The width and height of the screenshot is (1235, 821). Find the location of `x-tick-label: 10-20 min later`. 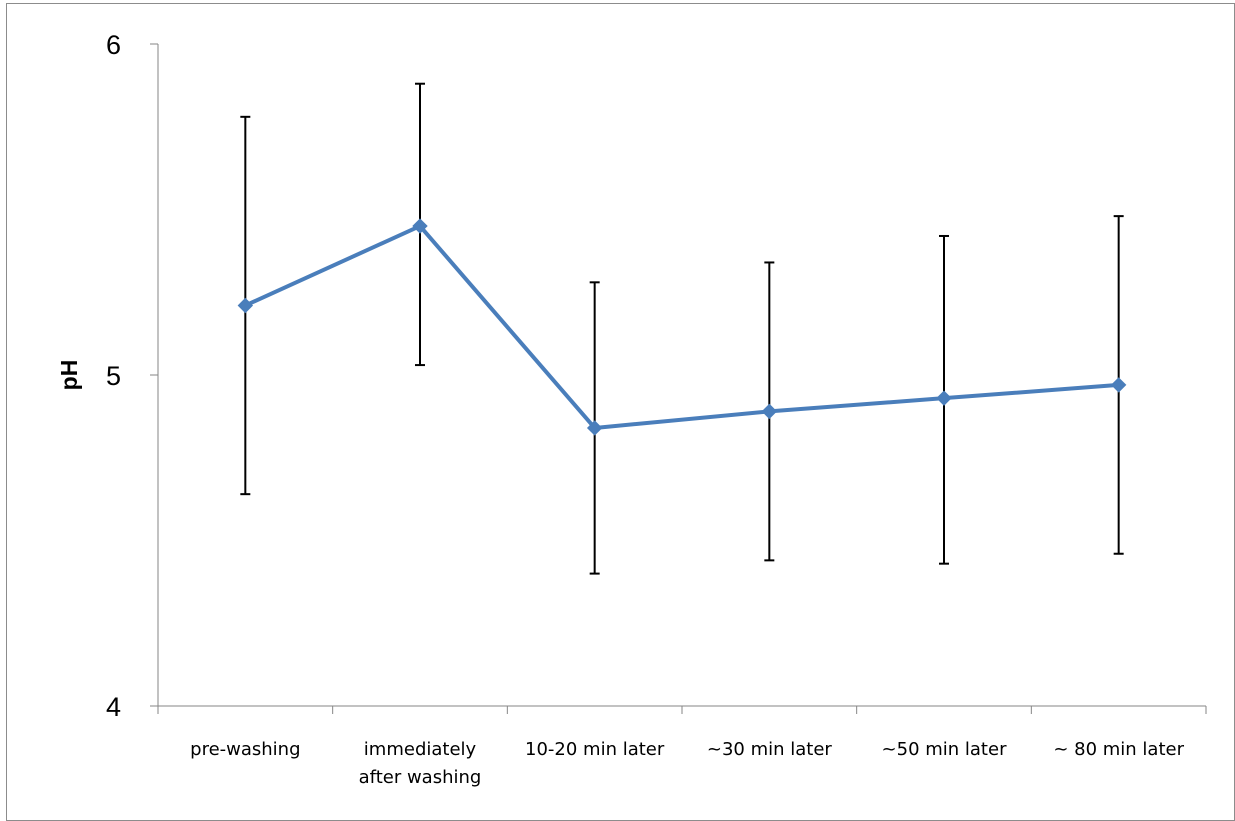

x-tick-label: 10-20 min later is located at coordinates (595, 749).